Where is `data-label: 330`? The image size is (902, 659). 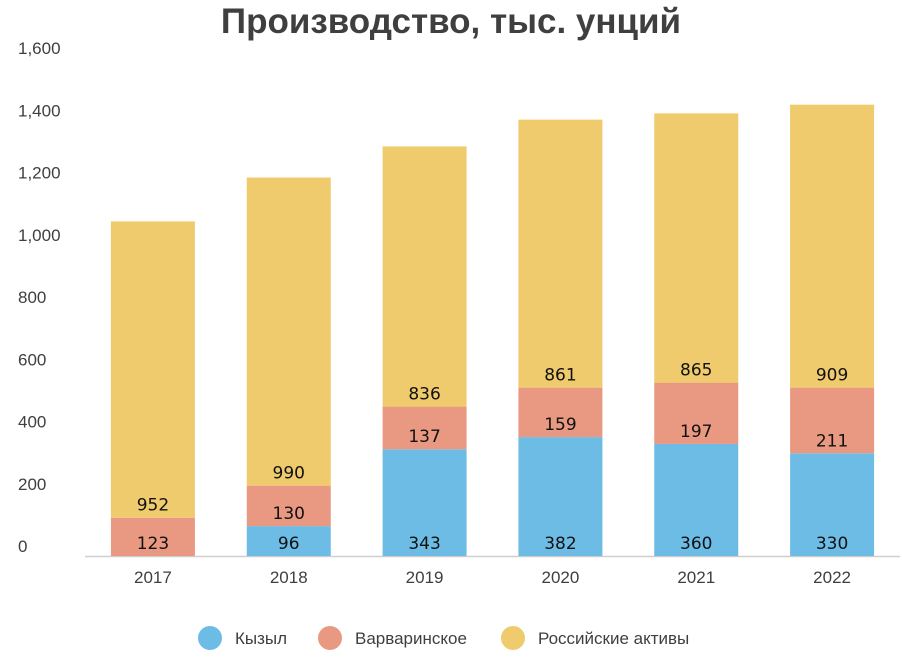
data-label: 330 is located at coordinates (832, 544).